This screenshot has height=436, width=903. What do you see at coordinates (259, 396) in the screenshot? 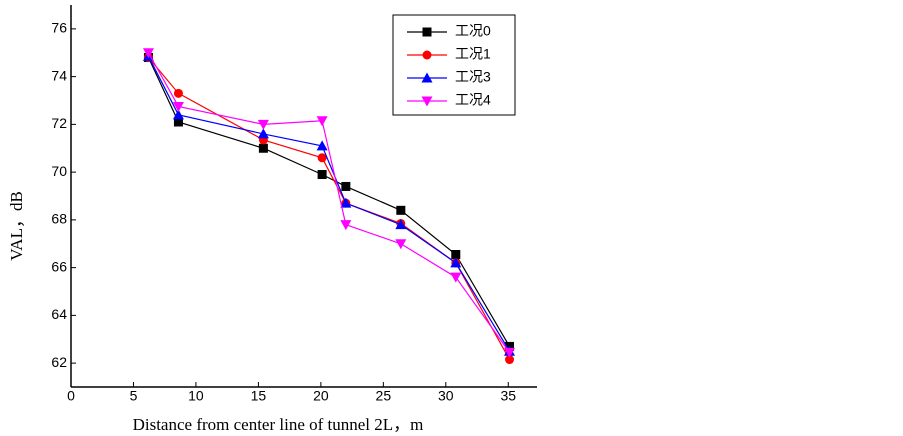
I see `x-tick-label: 15` at bounding box center [259, 396].